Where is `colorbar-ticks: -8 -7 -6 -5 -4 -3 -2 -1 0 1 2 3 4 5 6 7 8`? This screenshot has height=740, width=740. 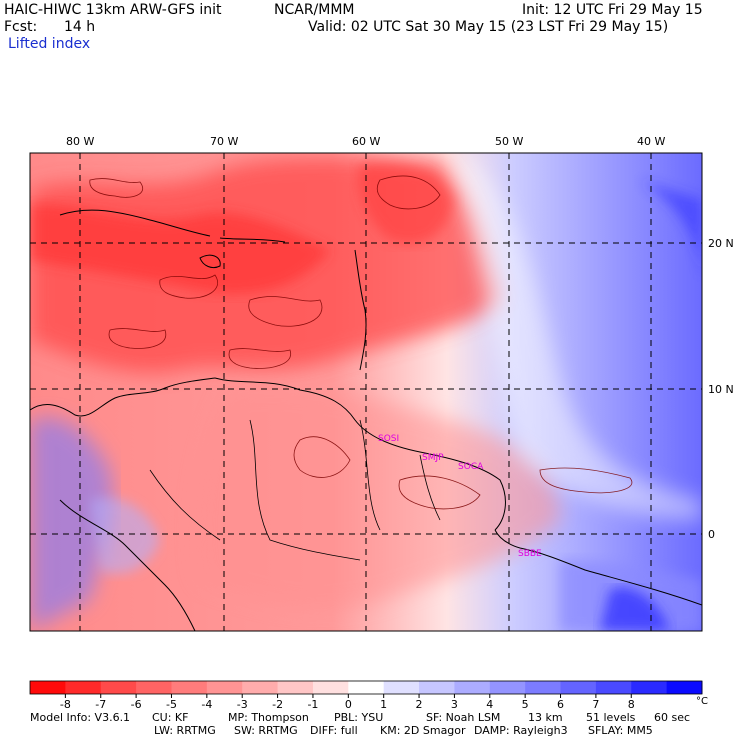
colorbar-ticks: -8 -7 -6 -5 -4 -3 -2 -1 0 1 2 3 4 5 6 7 8 is located at coordinates (347, 702).